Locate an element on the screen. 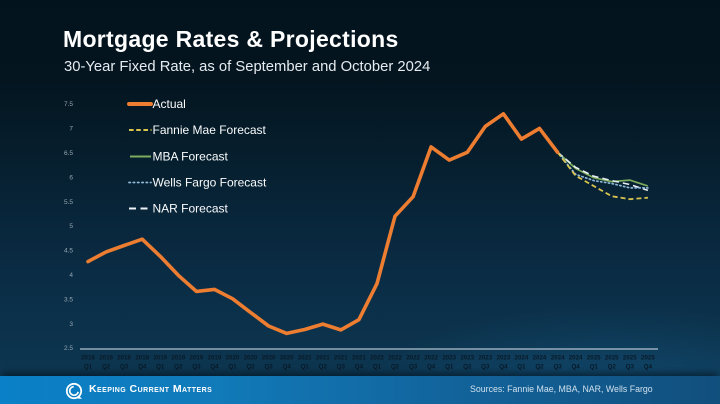  svg-text: NAR Forecast is located at coordinates (191, 209).